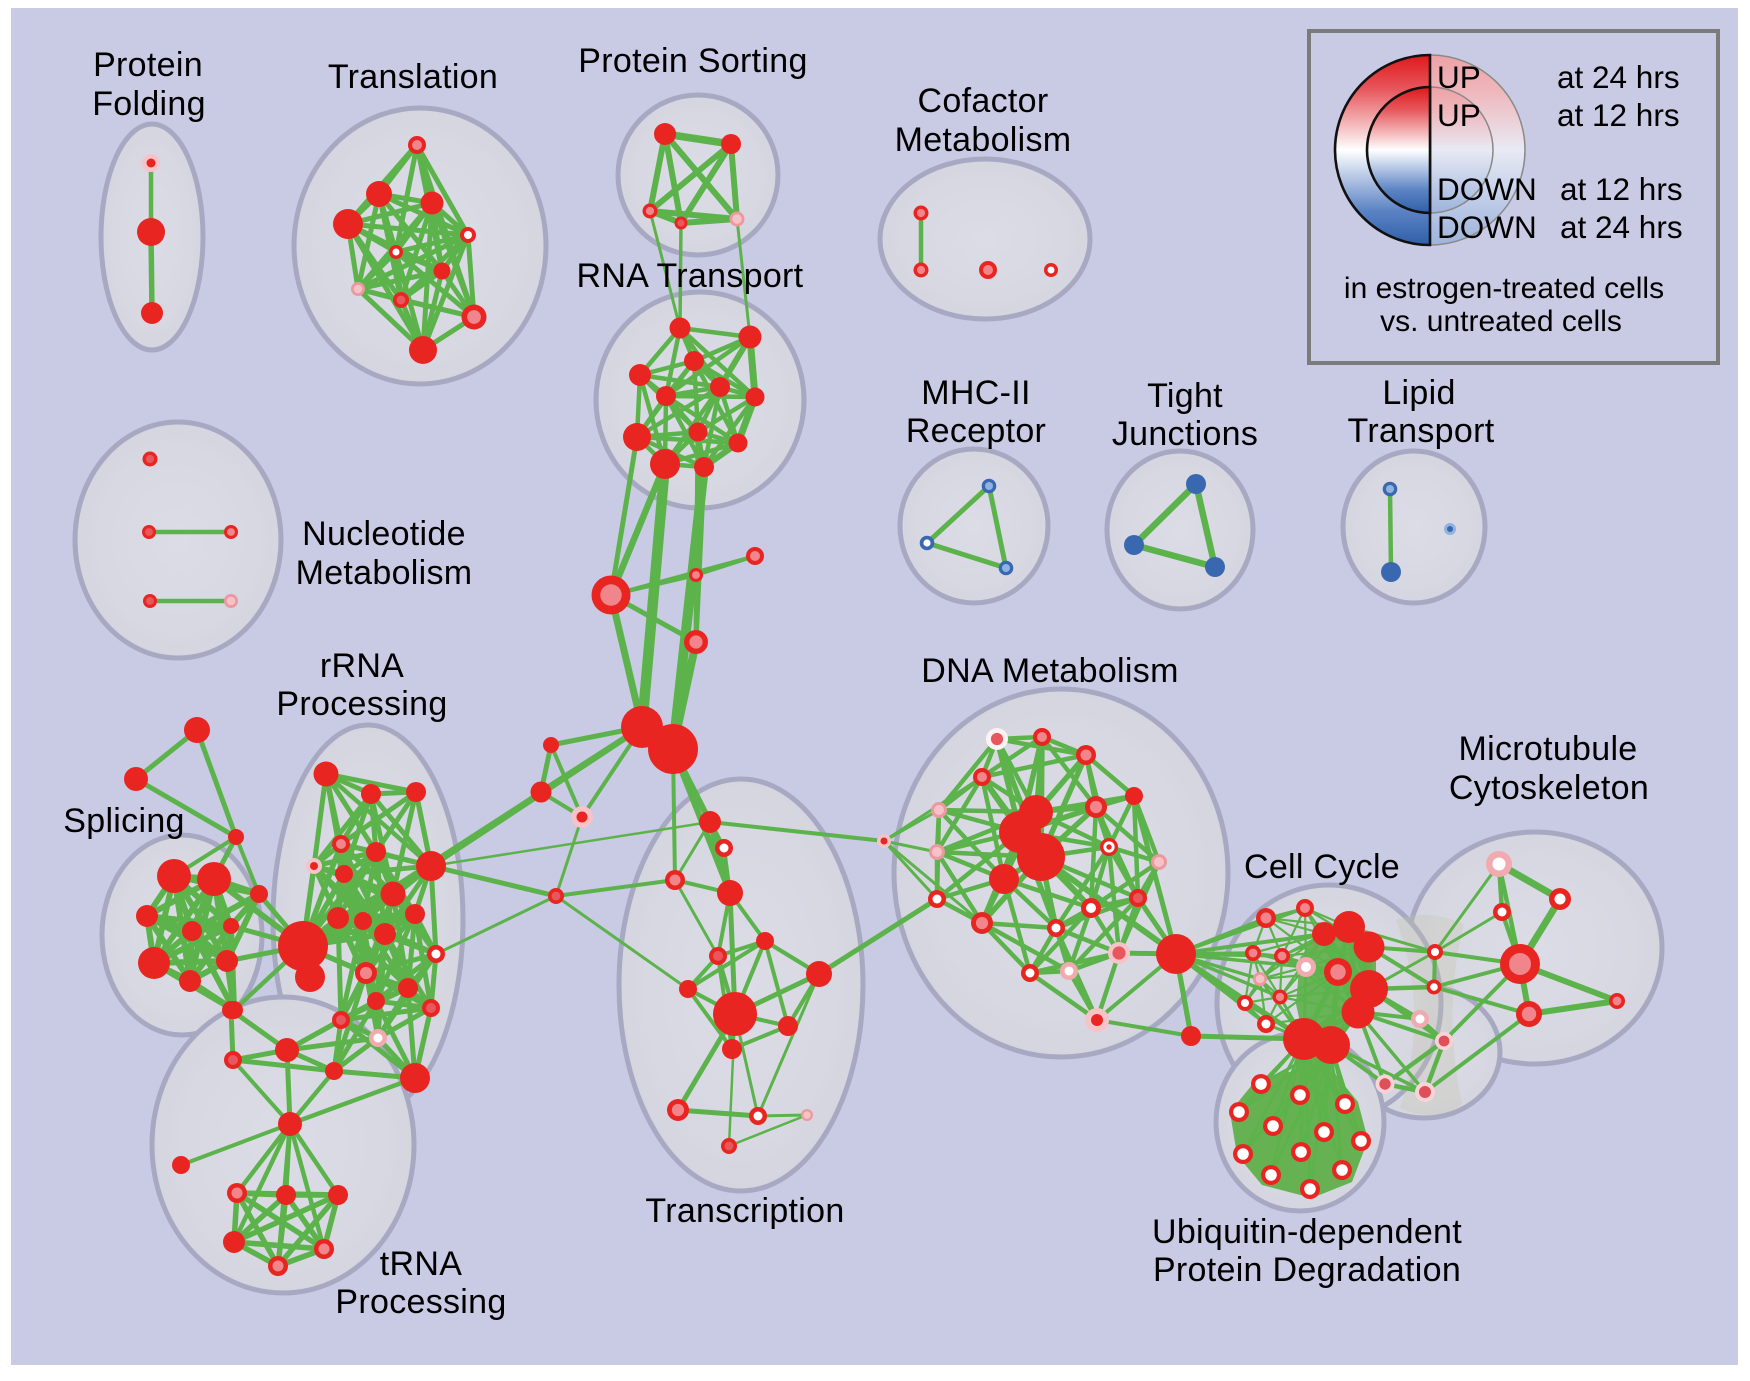 This screenshot has height=1381, width=1750. What do you see at coordinates (1547, 749) in the screenshot?
I see `svg-text: Microtubule` at bounding box center [1547, 749].